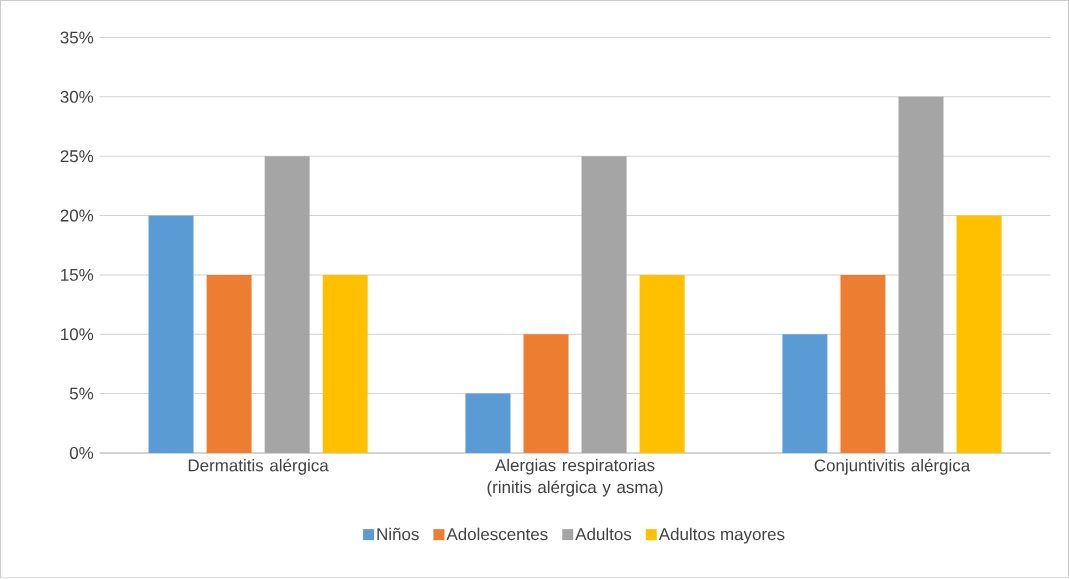 Image resolution: width=1069 pixels, height=579 pixels. What do you see at coordinates (603, 534) in the screenshot?
I see `legend-label: Adultos` at bounding box center [603, 534].